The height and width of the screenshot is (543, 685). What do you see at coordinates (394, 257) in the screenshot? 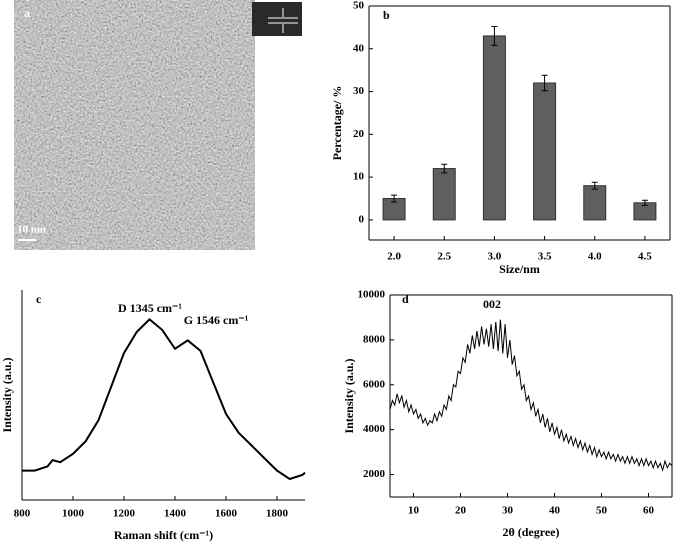
I see `x-tick-label: 2.0` at bounding box center [394, 257].